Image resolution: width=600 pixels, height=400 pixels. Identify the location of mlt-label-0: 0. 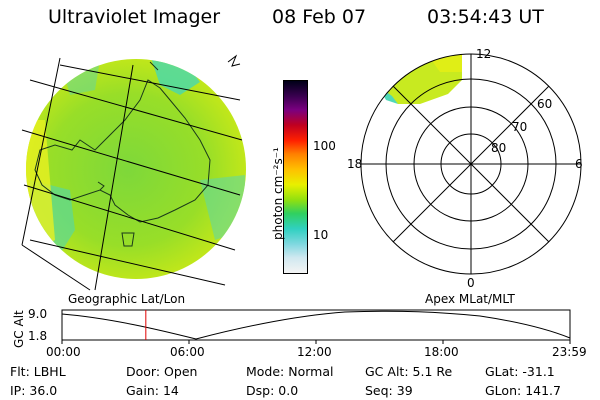
(471, 283).